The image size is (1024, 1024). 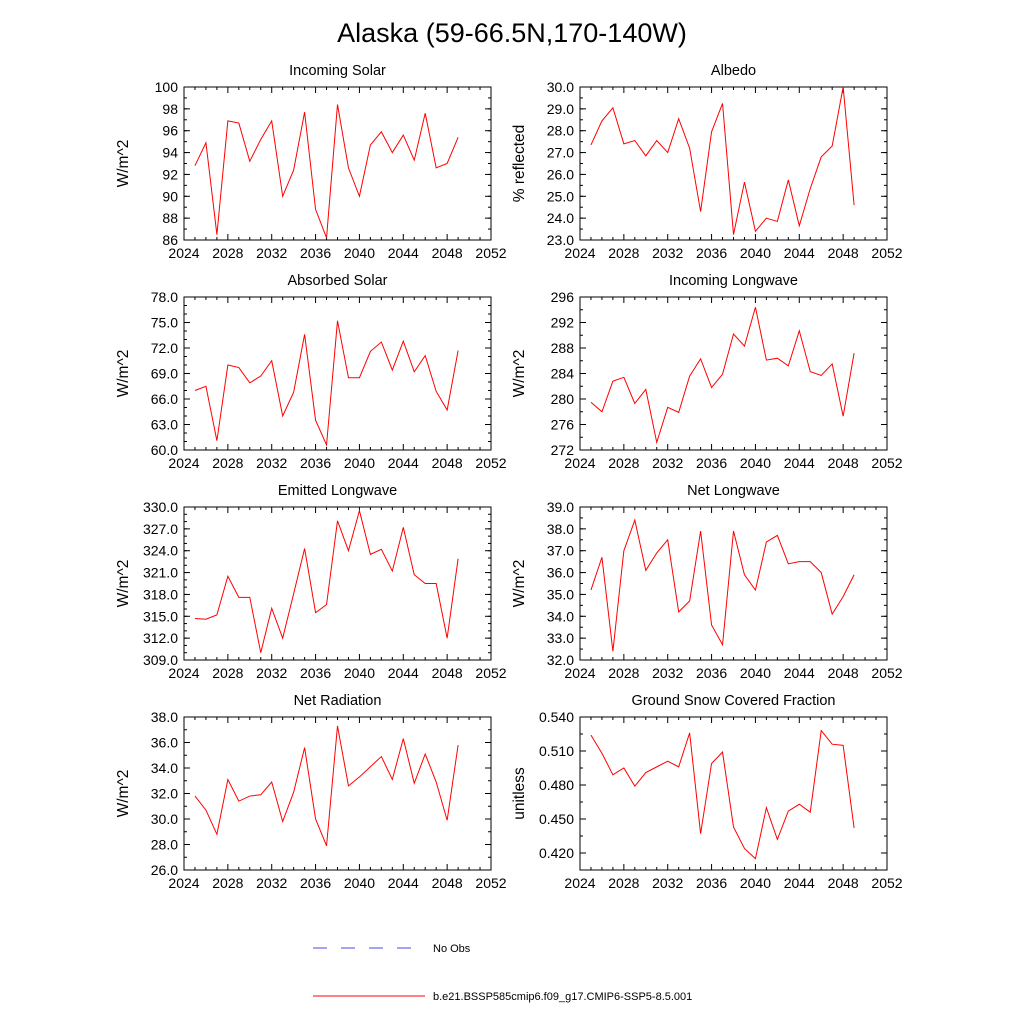 What do you see at coordinates (519, 793) in the screenshot?
I see `y-axis-label: unitless` at bounding box center [519, 793].